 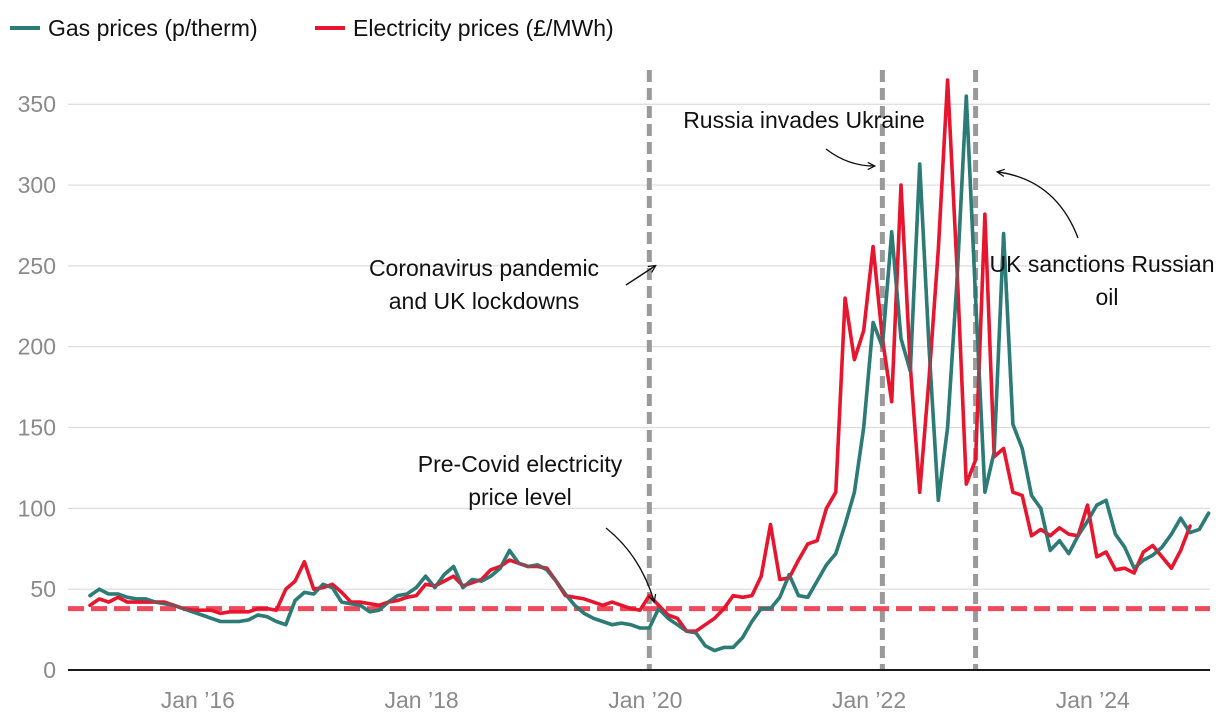 What do you see at coordinates (49, 670) in the screenshot?
I see `y-tick-label: 0` at bounding box center [49, 670].